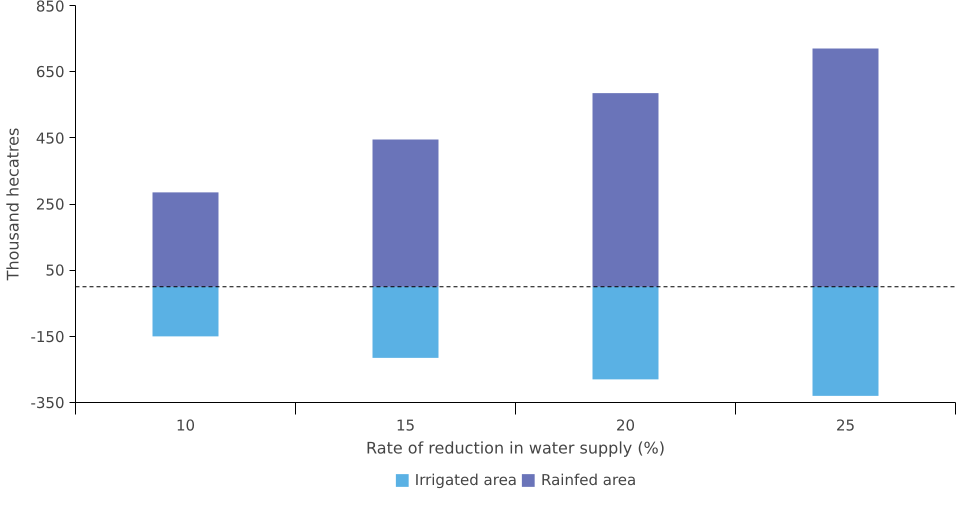 This screenshot has width=963, height=508. What do you see at coordinates (50, 8) in the screenshot?
I see `y-tick-label: 850` at bounding box center [50, 8].